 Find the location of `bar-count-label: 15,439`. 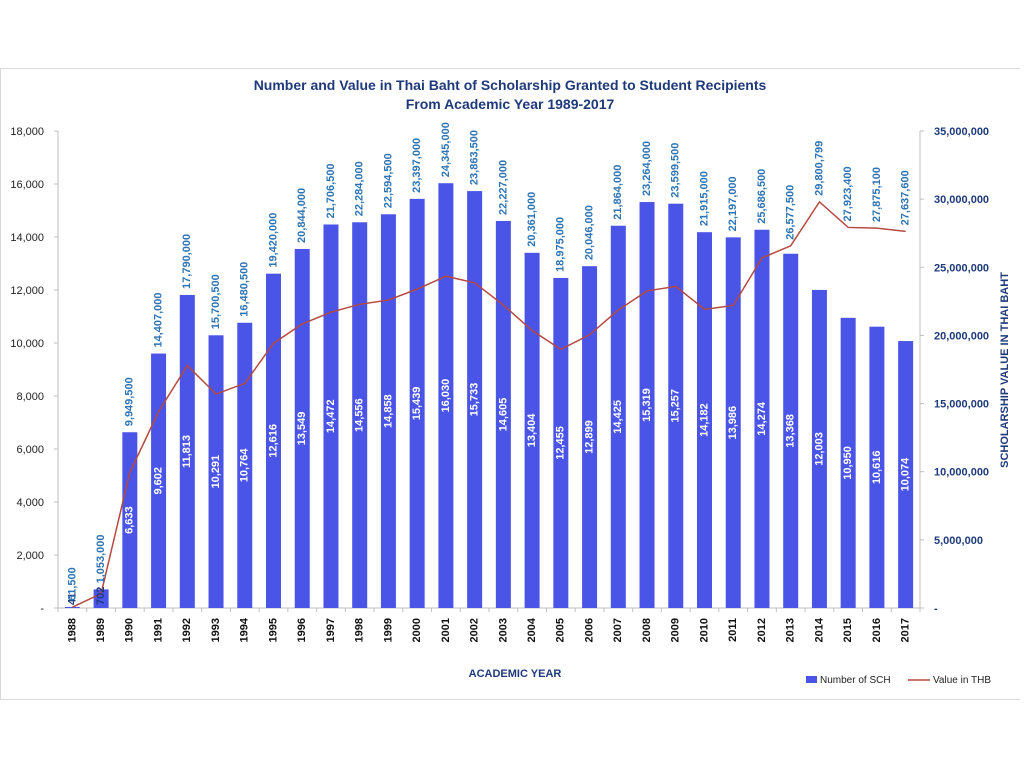

bar-count-label: 15,439 is located at coordinates (417, 404).